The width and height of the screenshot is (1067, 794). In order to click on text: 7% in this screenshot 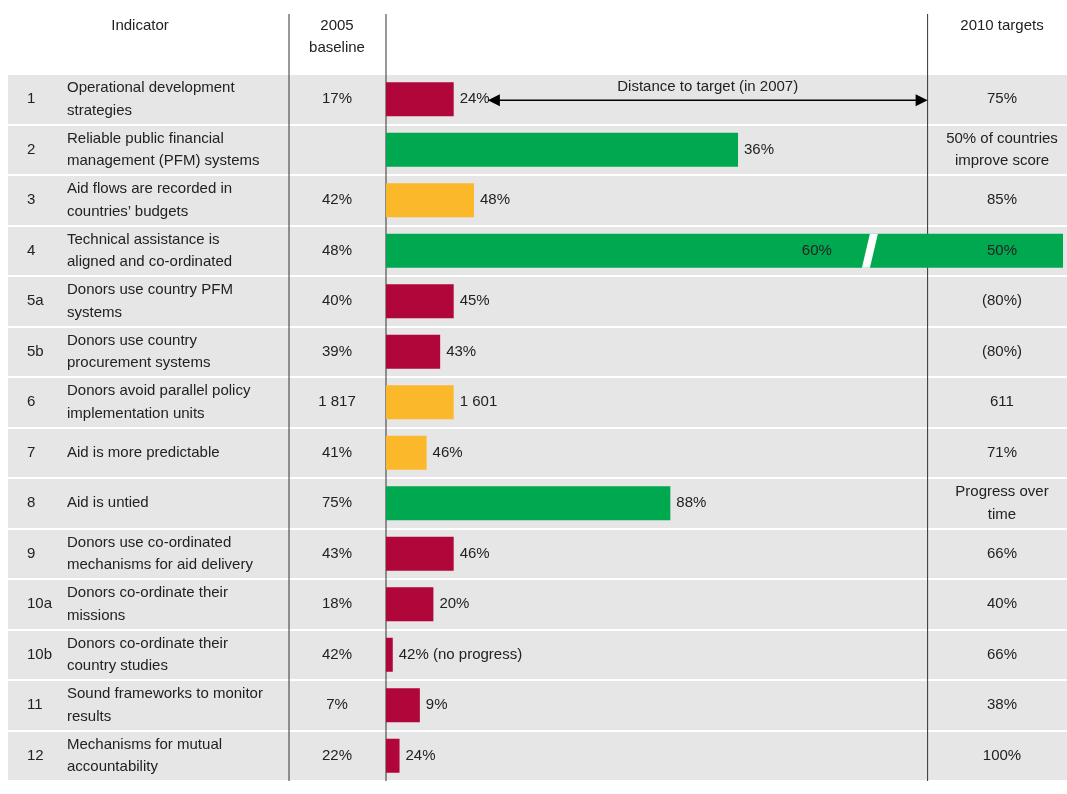, I will do `click(337, 704)`.